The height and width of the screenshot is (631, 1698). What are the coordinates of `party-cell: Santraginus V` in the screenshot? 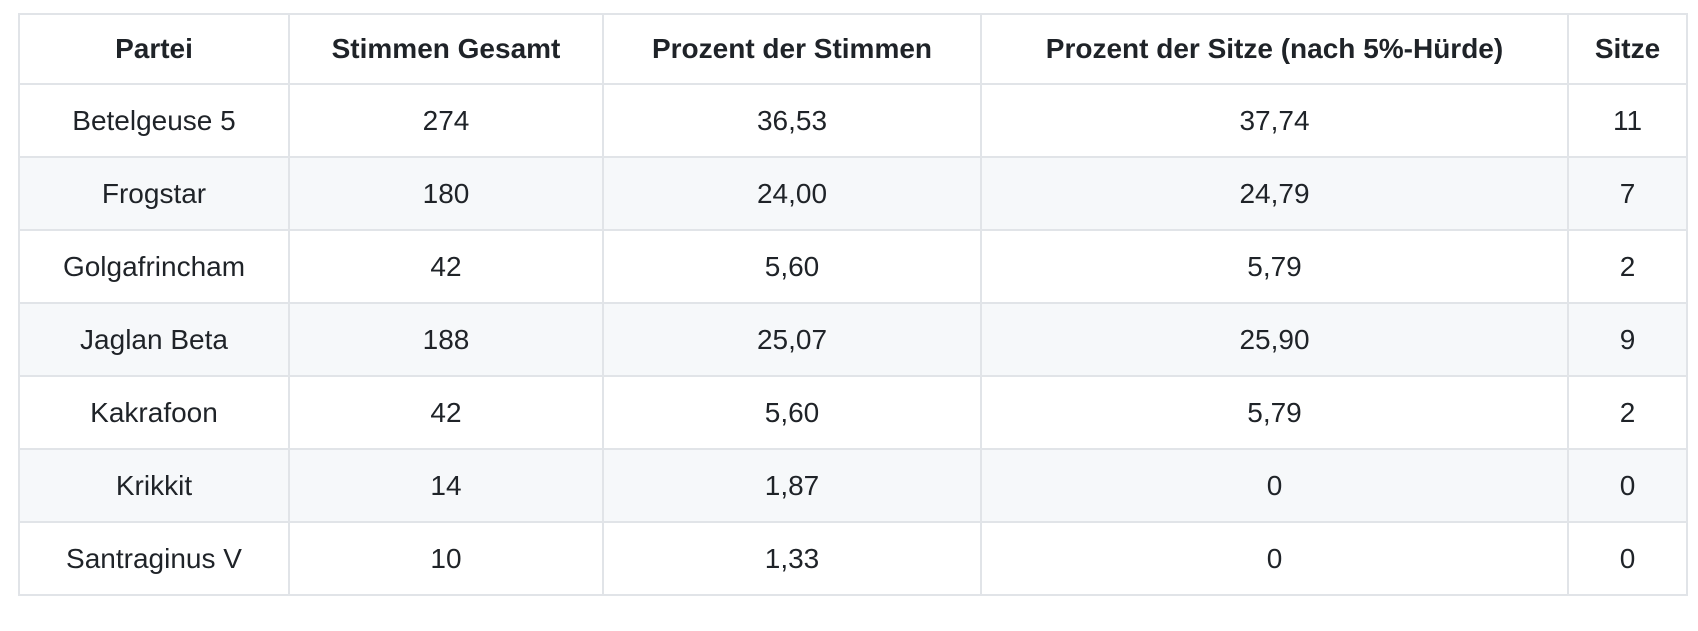 It's located at (154, 558).